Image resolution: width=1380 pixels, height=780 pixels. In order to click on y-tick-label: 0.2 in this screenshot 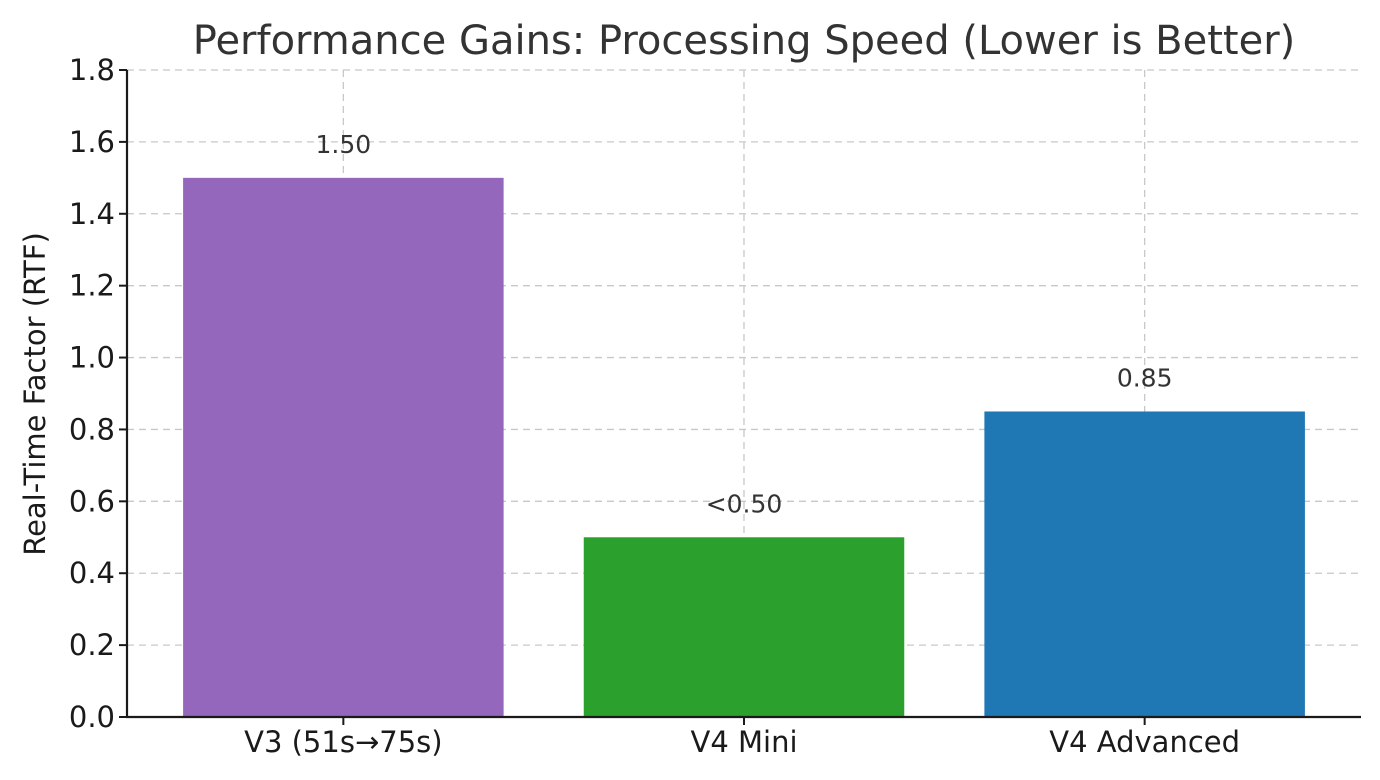, I will do `click(92, 645)`.